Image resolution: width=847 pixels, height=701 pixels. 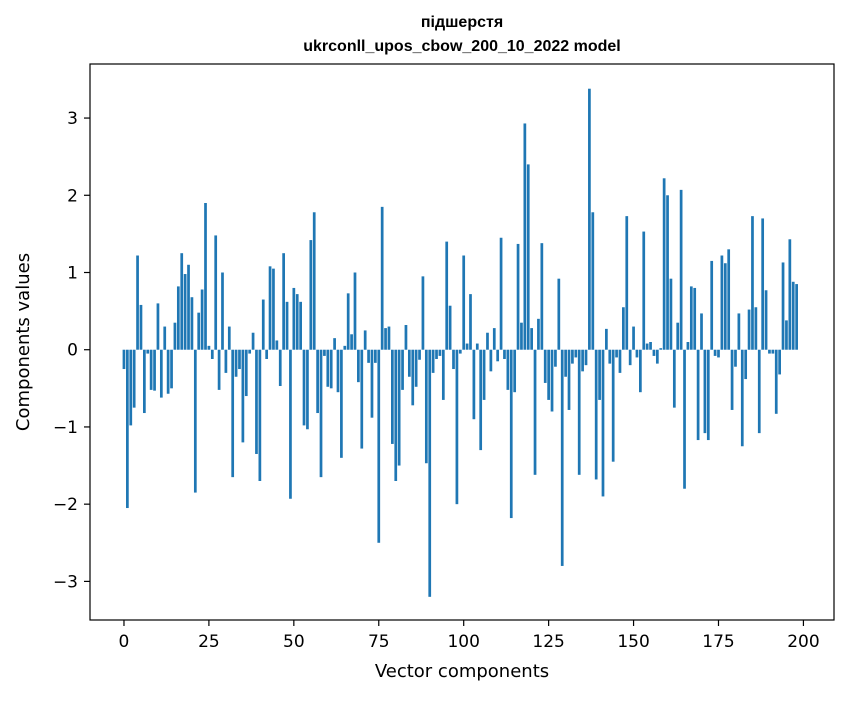 I want to click on x-tick-label: 125, so click(x=548, y=642).